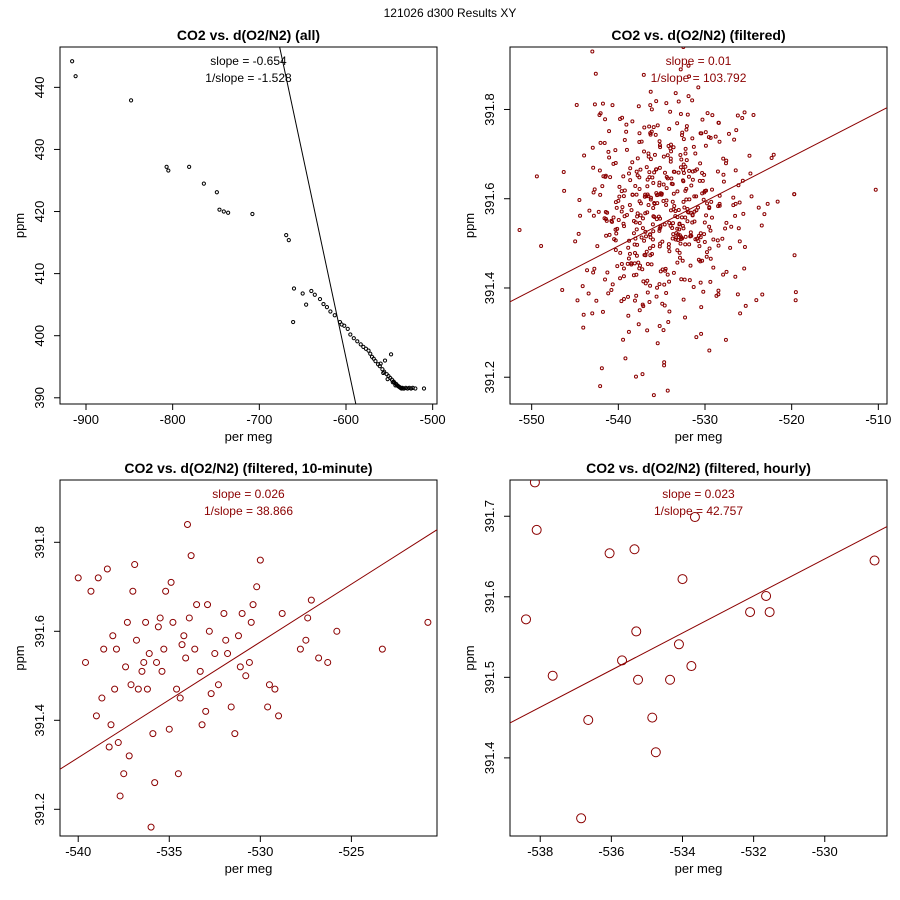 This screenshot has width=900, height=900. What do you see at coordinates (86, 419) in the screenshot?
I see `x-tick-label: -900` at bounding box center [86, 419].